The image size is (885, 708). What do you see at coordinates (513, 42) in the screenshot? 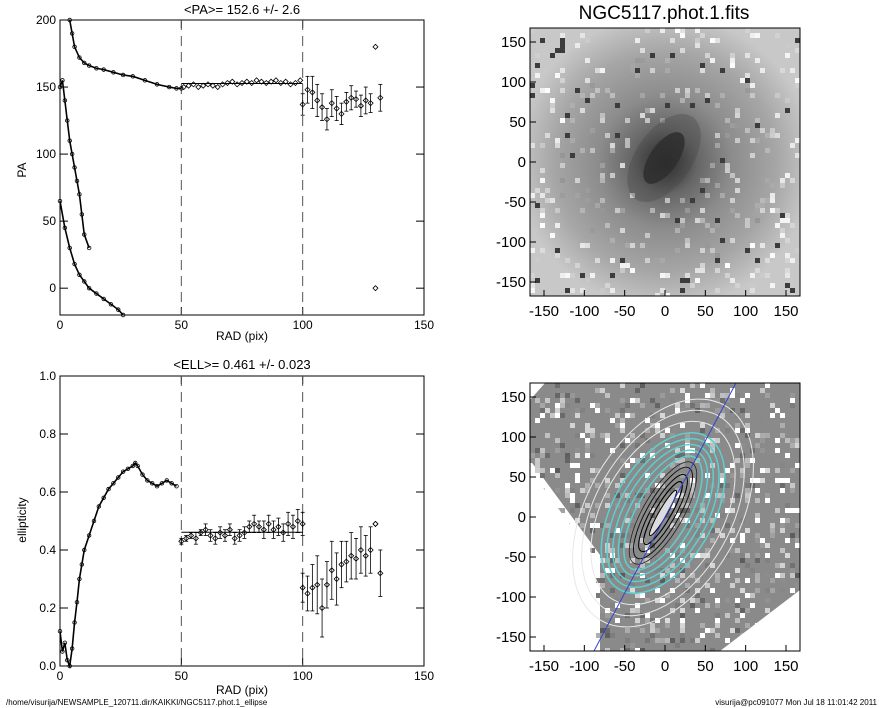
I see `image-y-tick-label: 150` at bounding box center [513, 42].